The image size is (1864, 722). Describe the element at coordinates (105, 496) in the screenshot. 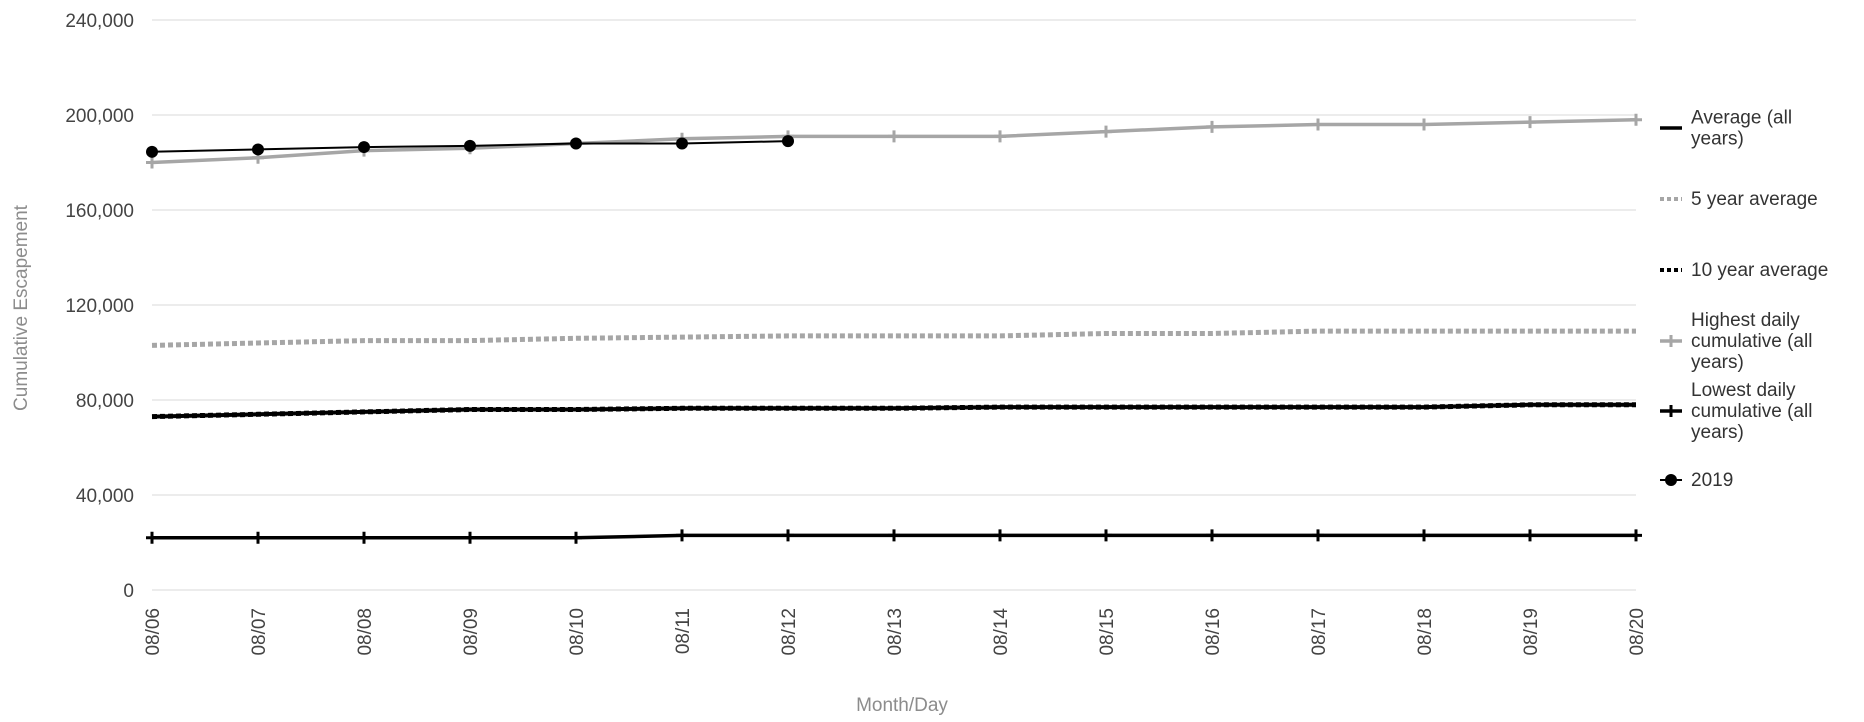

I see `y-tick-label: 40,000` at that location.